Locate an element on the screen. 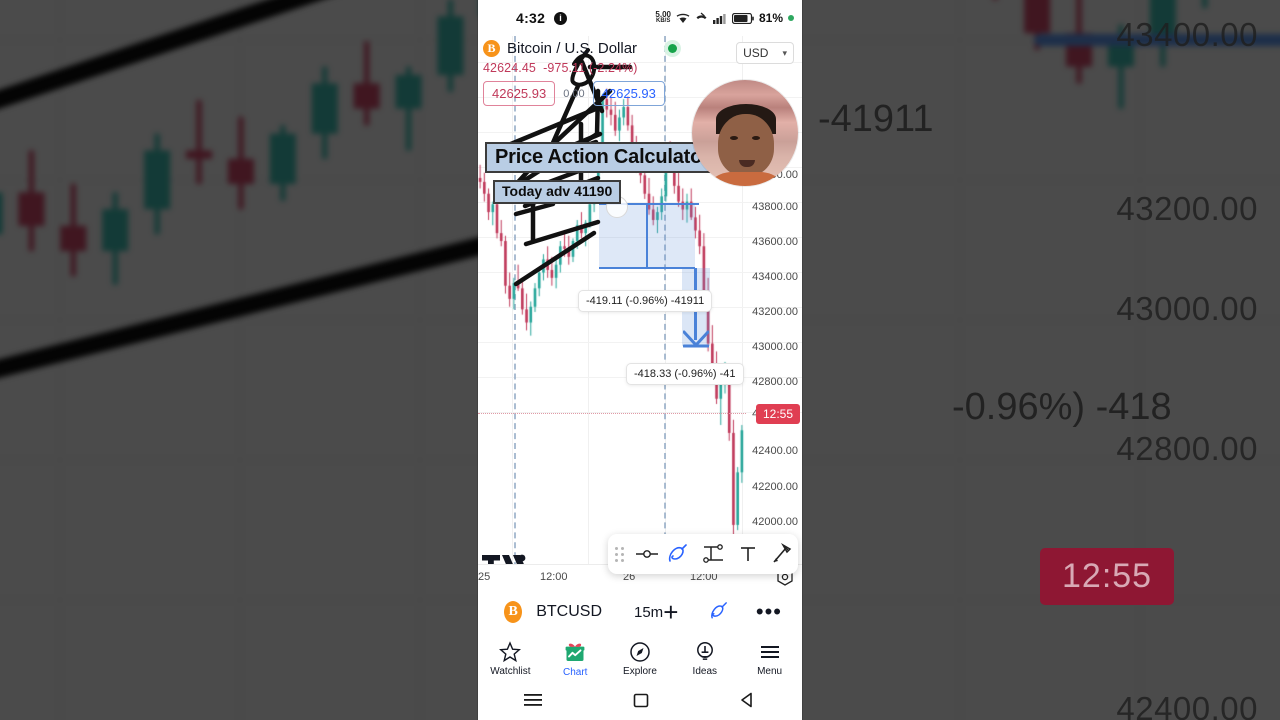  measure-tooltip-1: -419.11 (-0.96%) -41911 is located at coordinates (645, 301).